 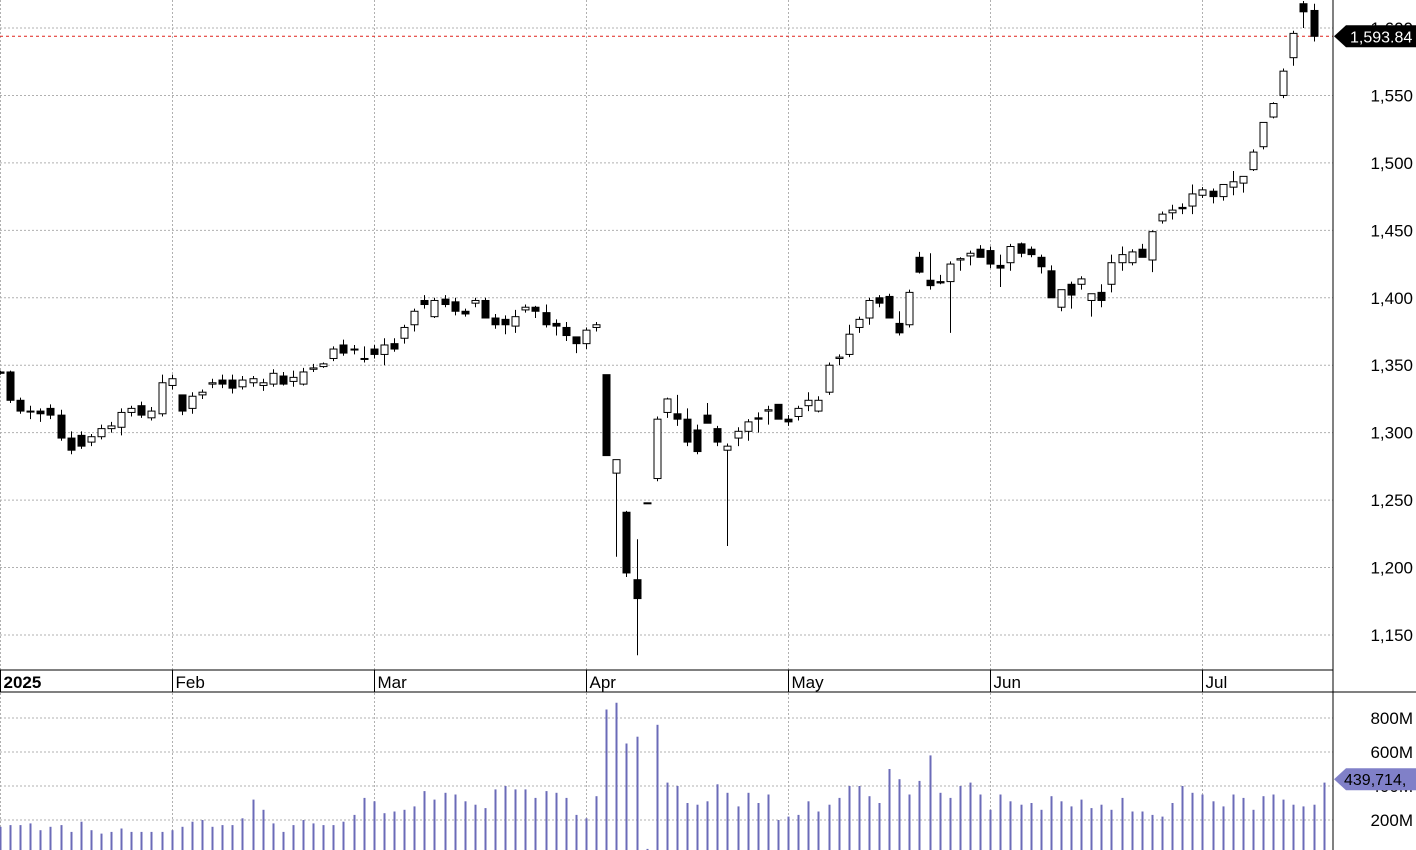 What do you see at coordinates (1391, 365) in the screenshot?
I see `price-tick-label: 1,350` at bounding box center [1391, 365].